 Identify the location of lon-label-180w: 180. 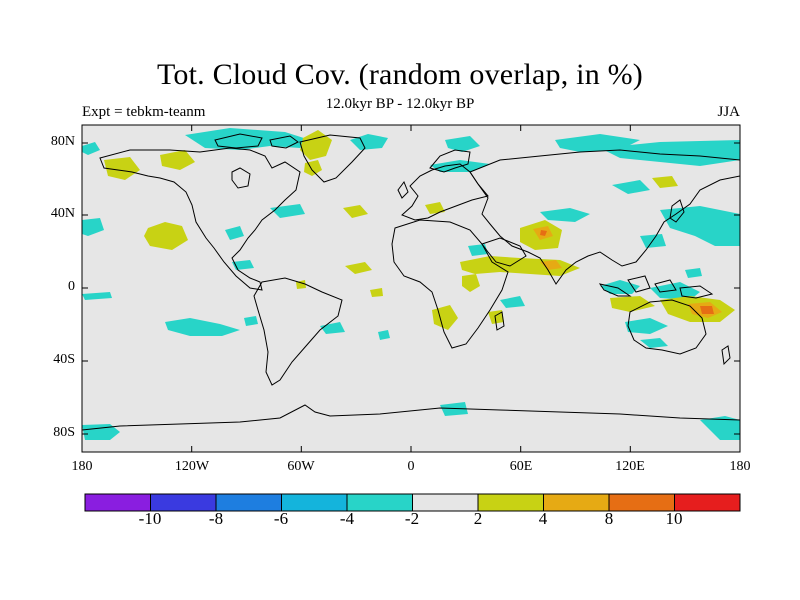
(82, 466).